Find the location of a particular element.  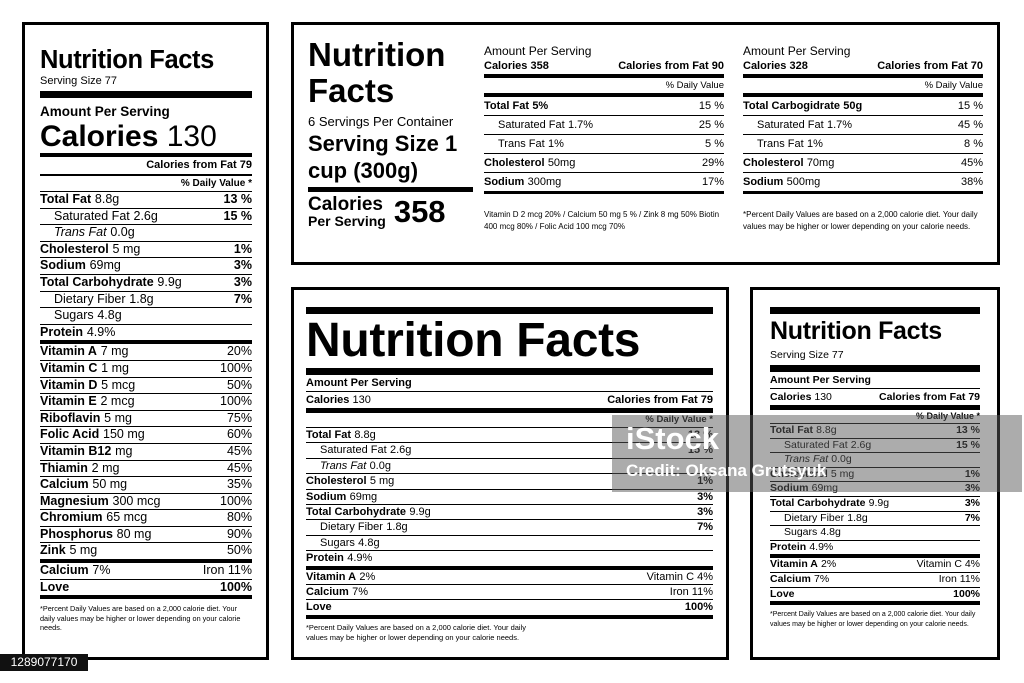

calories: Calories 358 is located at coordinates (516, 66).